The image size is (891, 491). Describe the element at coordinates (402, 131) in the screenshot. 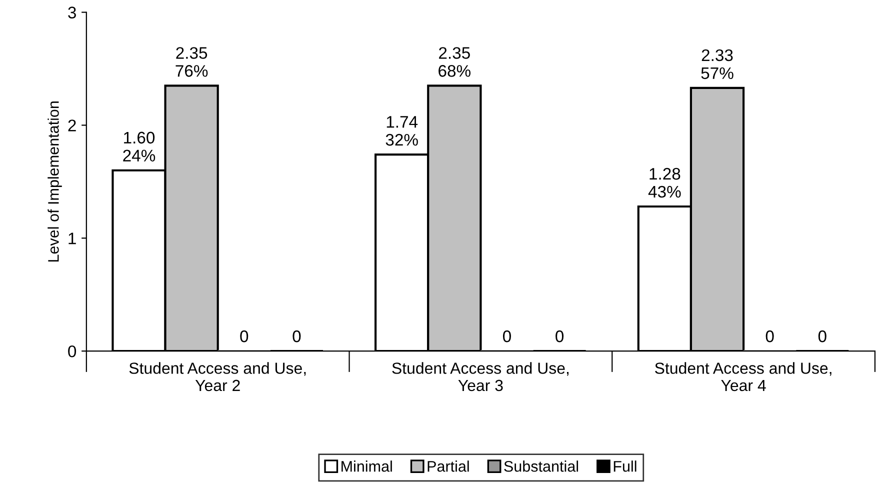

I see `data-label: 1.74 32%` at that location.